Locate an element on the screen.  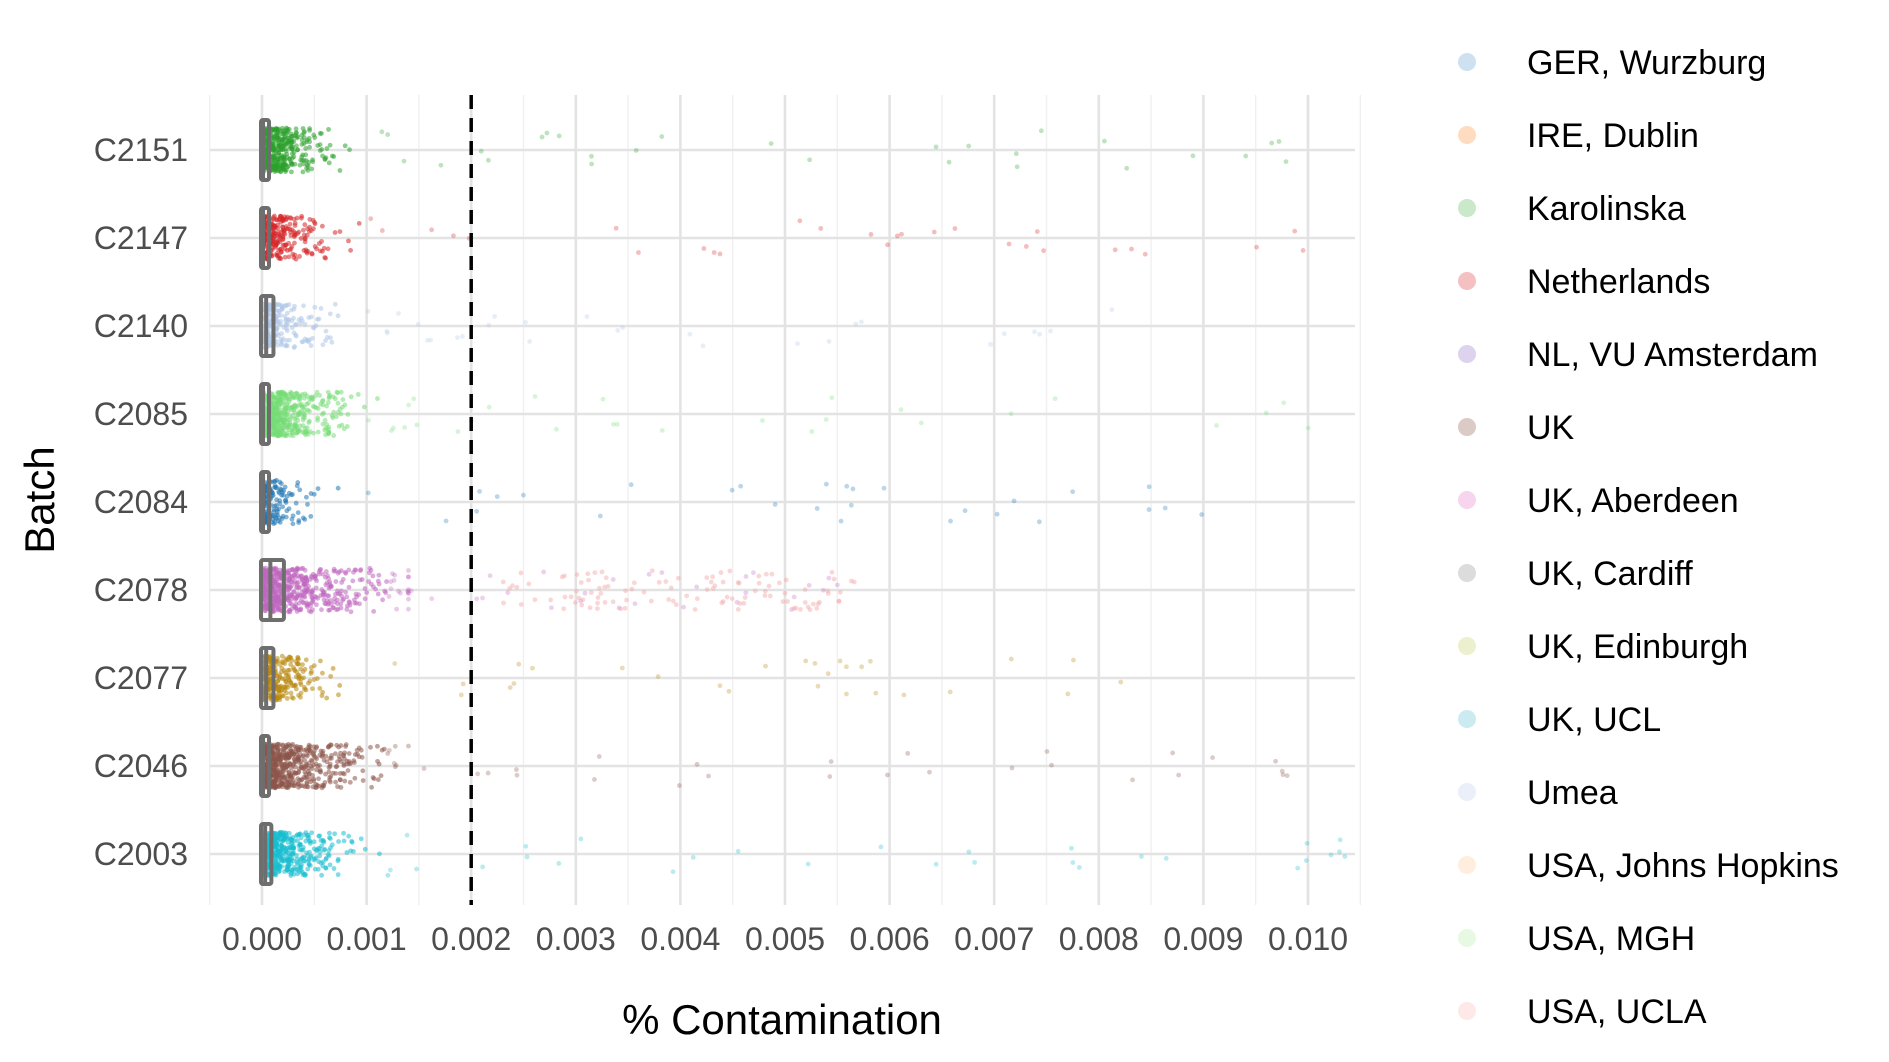
y-tick-label: C2085 is located at coordinates (141, 414).